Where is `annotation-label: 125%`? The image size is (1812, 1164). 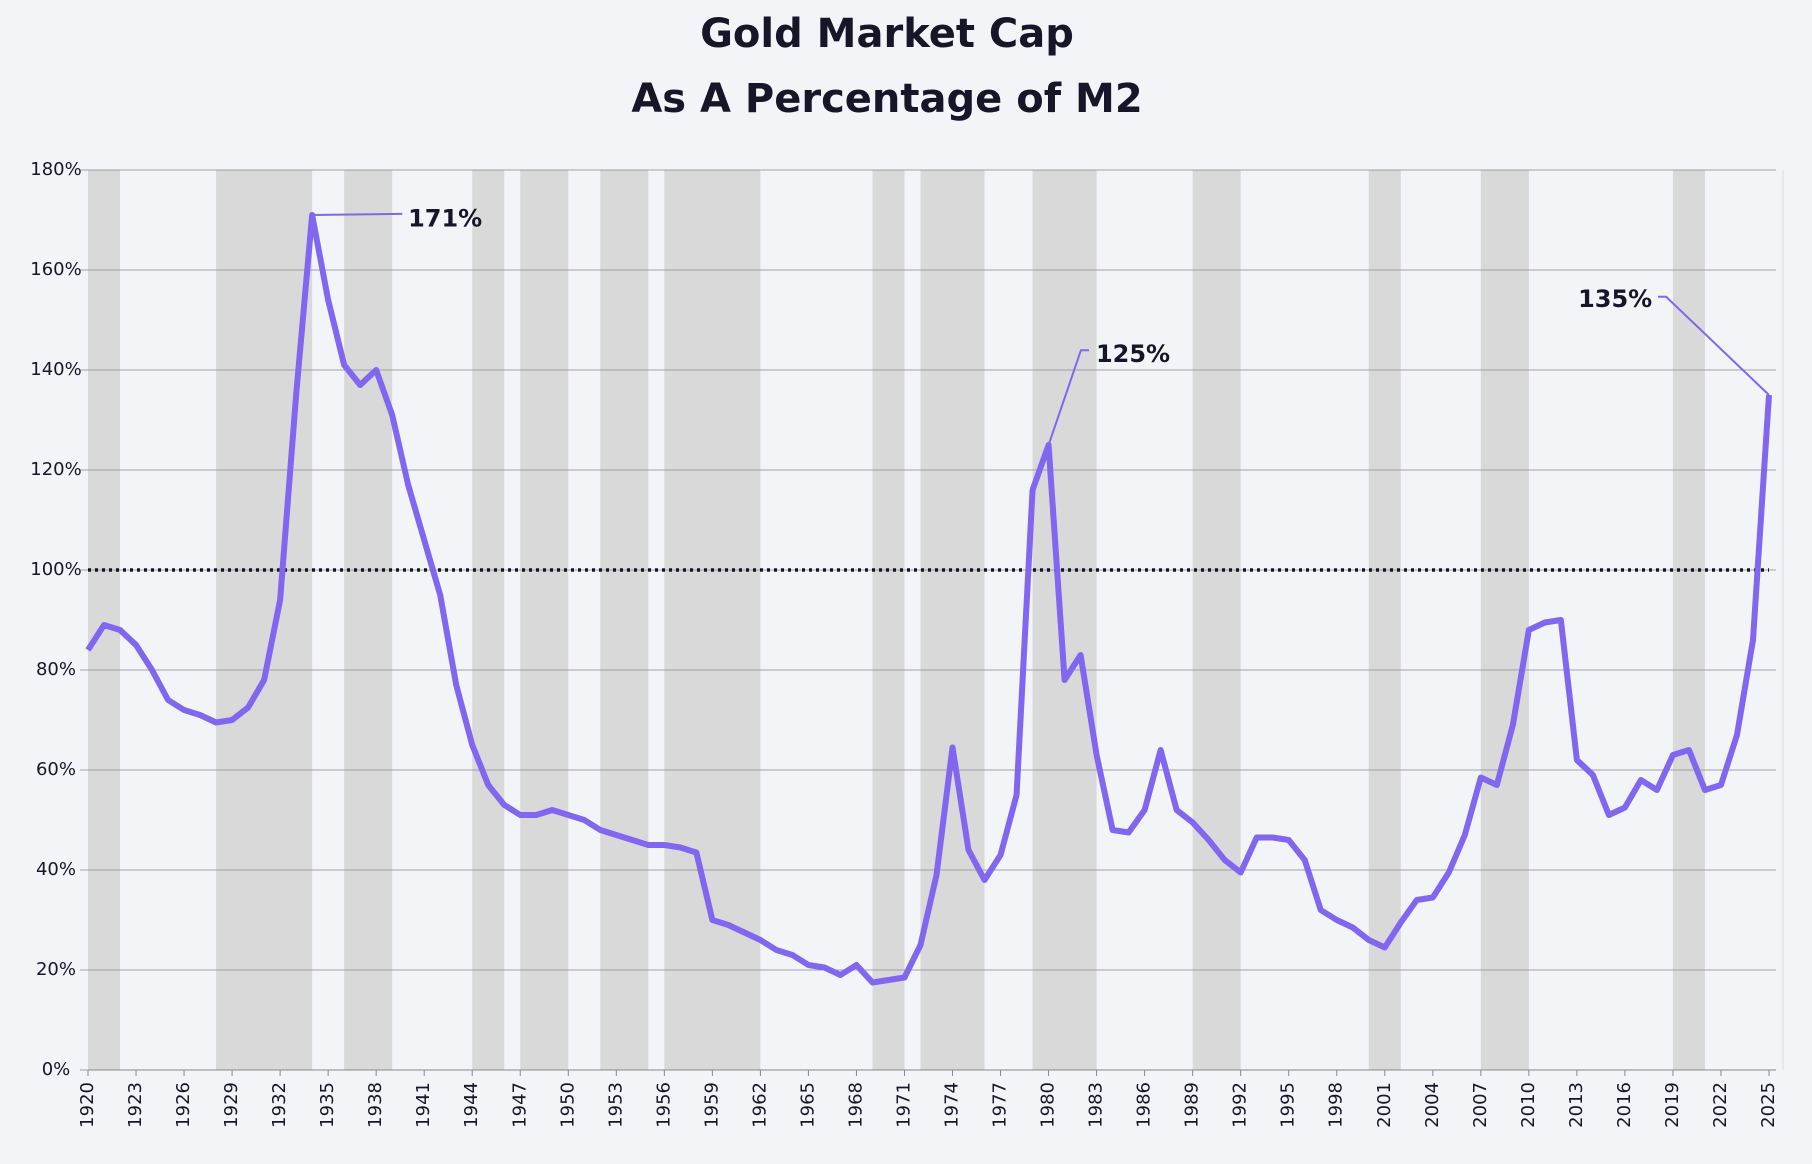 annotation-label: 125% is located at coordinates (1133, 354).